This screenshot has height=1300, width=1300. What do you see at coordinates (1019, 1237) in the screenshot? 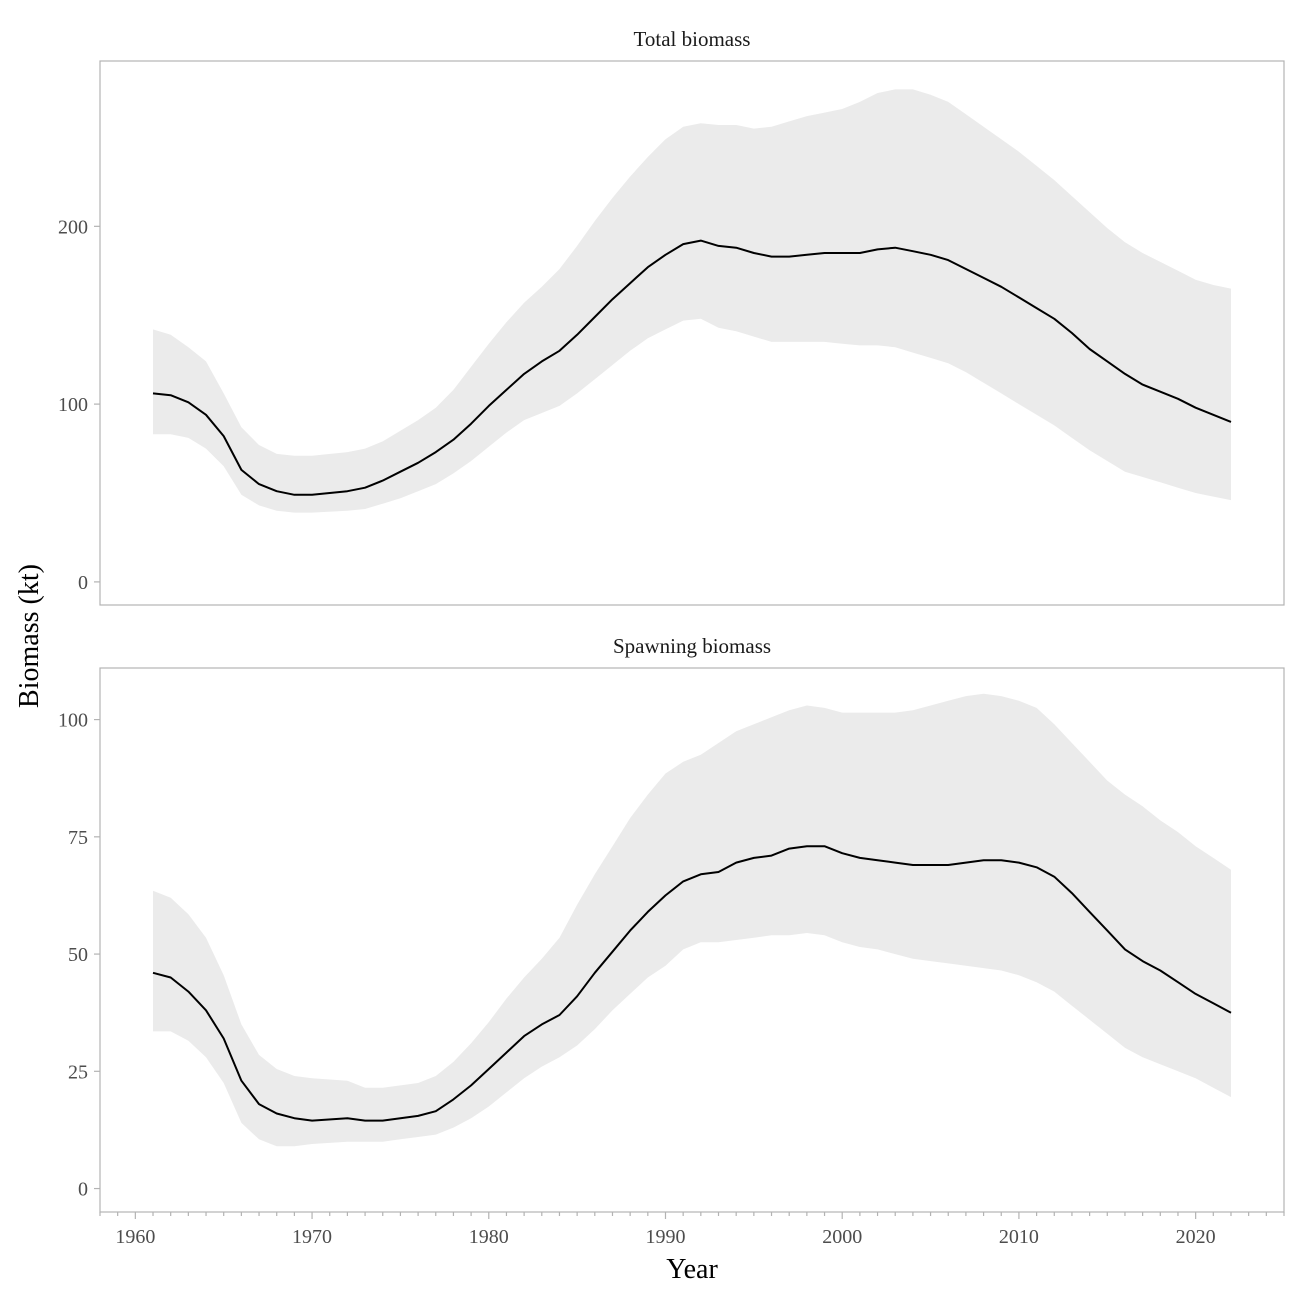
I see `x-tick-label: 2010` at bounding box center [1019, 1237].